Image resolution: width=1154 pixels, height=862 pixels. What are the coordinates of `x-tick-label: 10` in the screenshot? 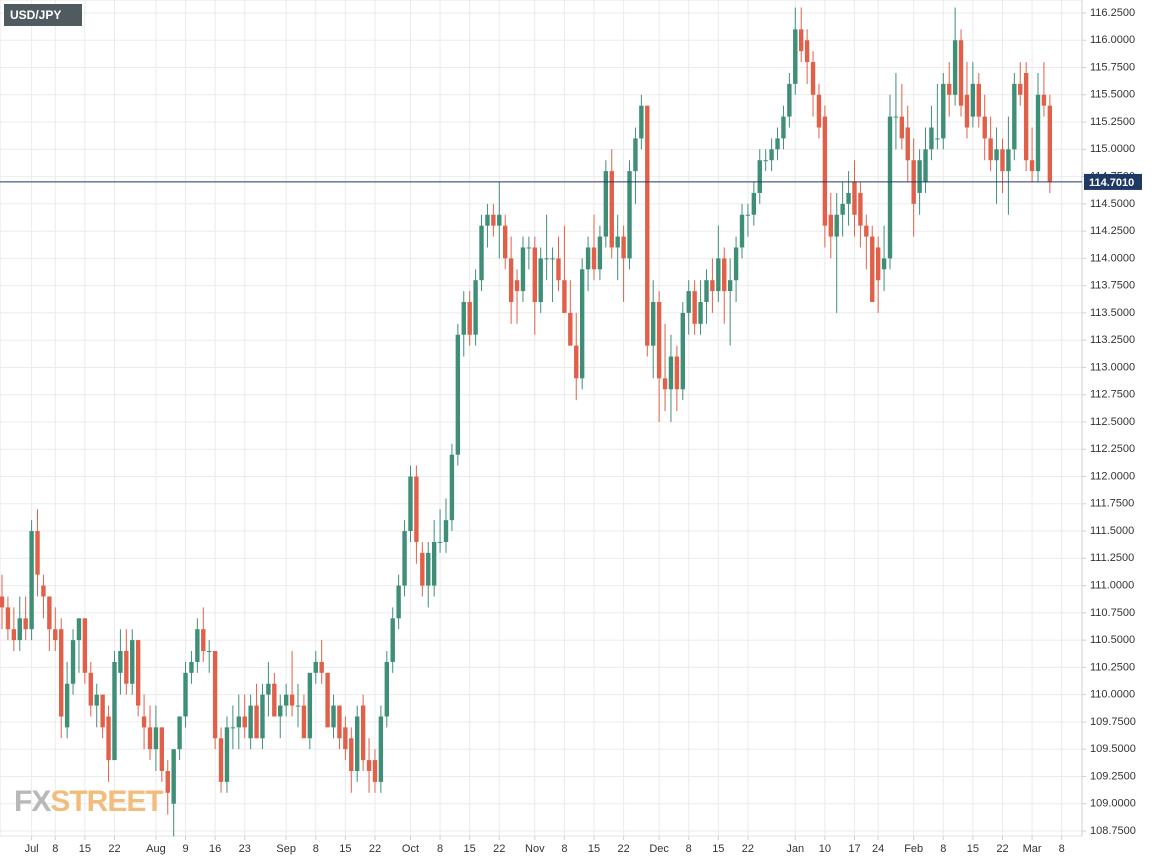 It's located at (825, 849).